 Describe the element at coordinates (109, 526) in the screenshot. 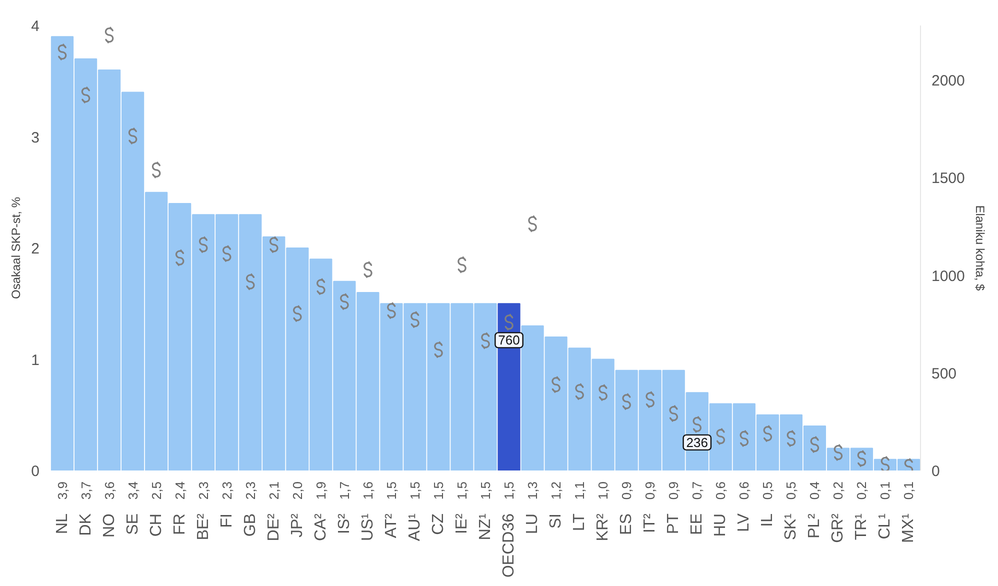

I see `x-tick-label: NO` at that location.